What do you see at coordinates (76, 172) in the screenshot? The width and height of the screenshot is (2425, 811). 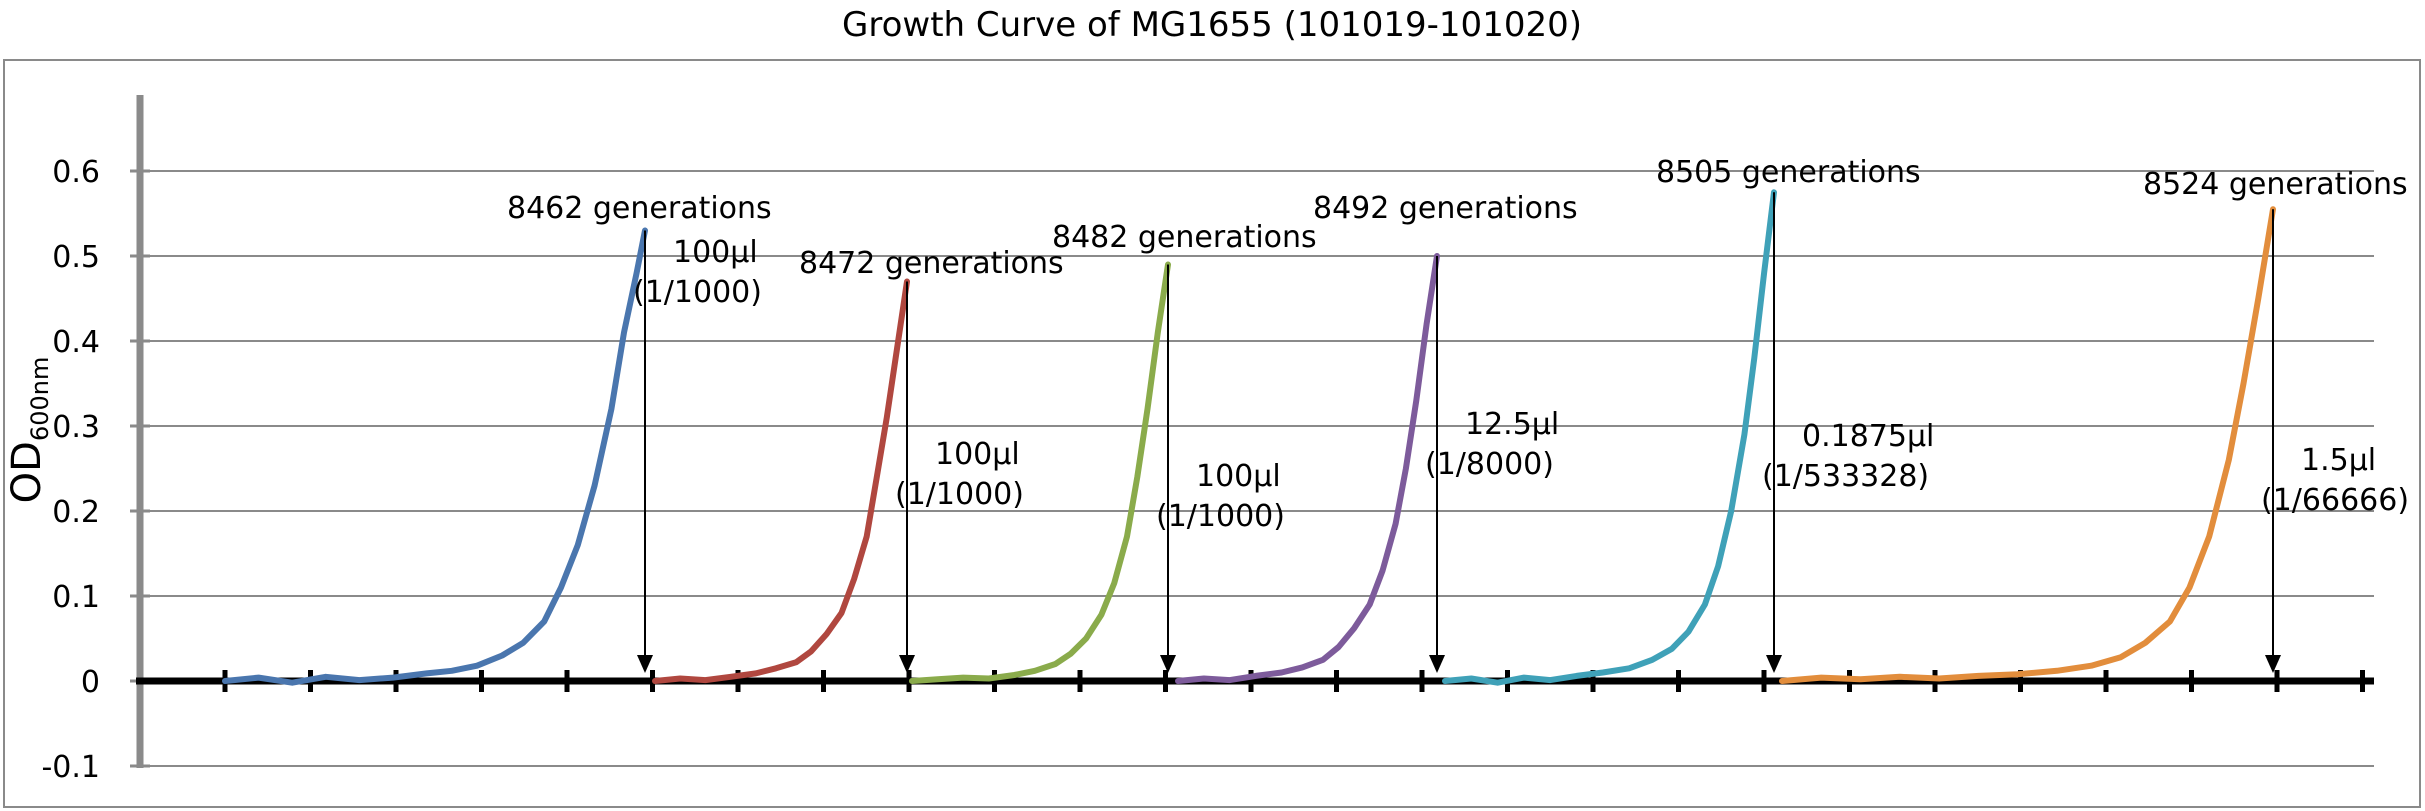 I see `y-tick-label: 0.6` at bounding box center [76, 172].